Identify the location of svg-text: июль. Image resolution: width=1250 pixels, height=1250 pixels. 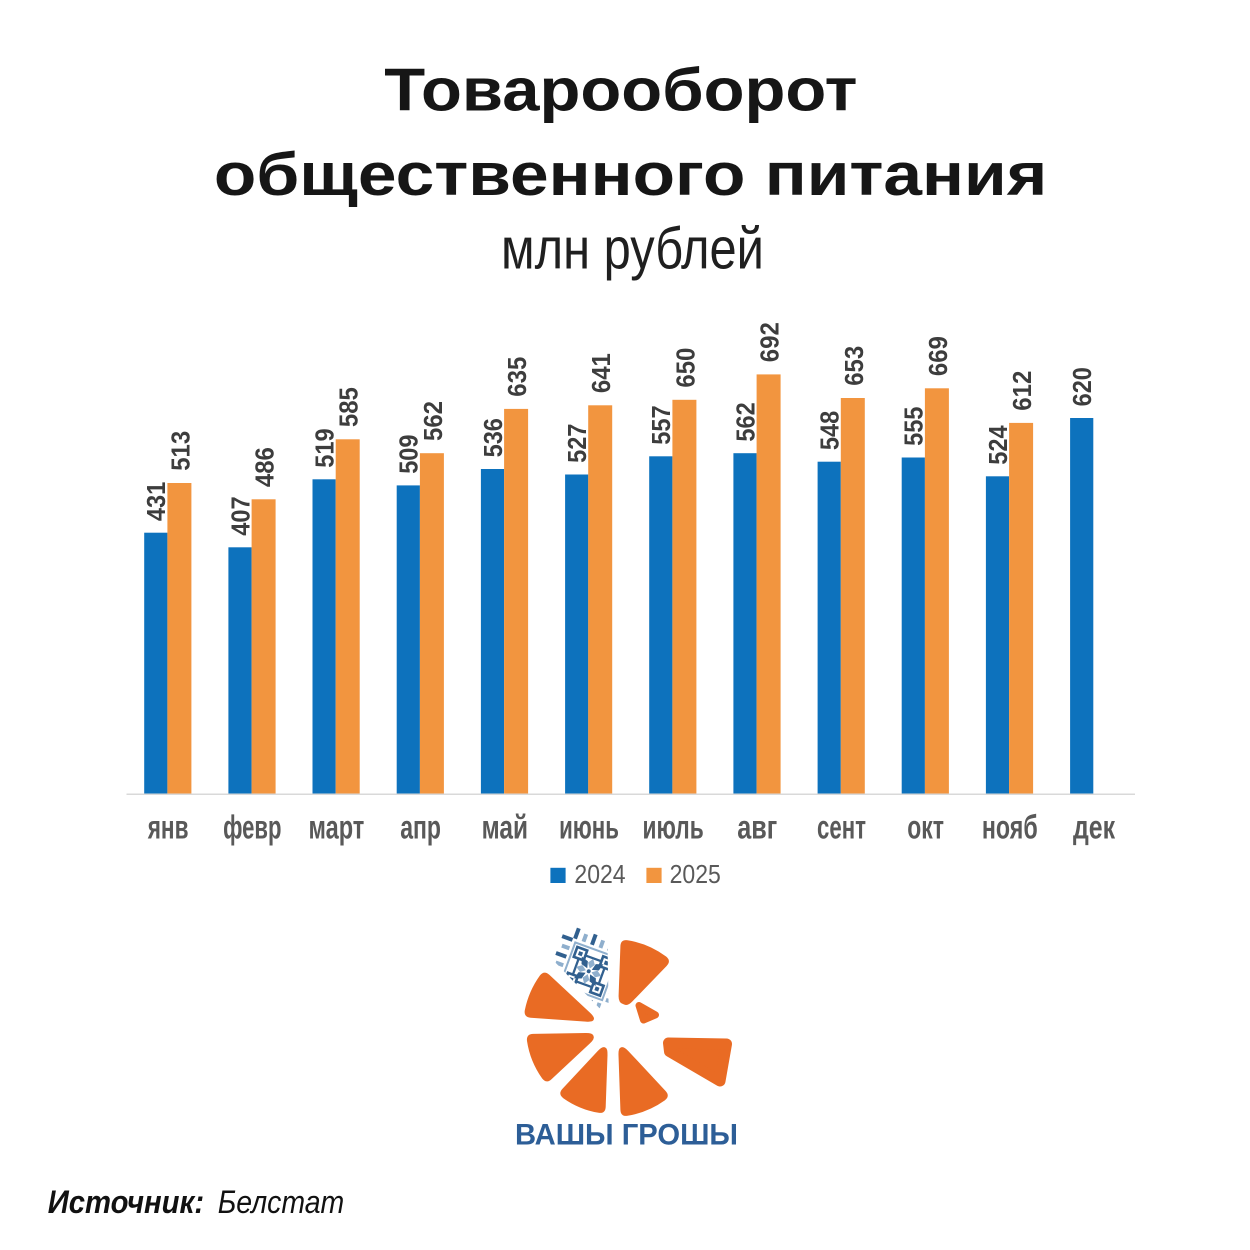
(673, 827).